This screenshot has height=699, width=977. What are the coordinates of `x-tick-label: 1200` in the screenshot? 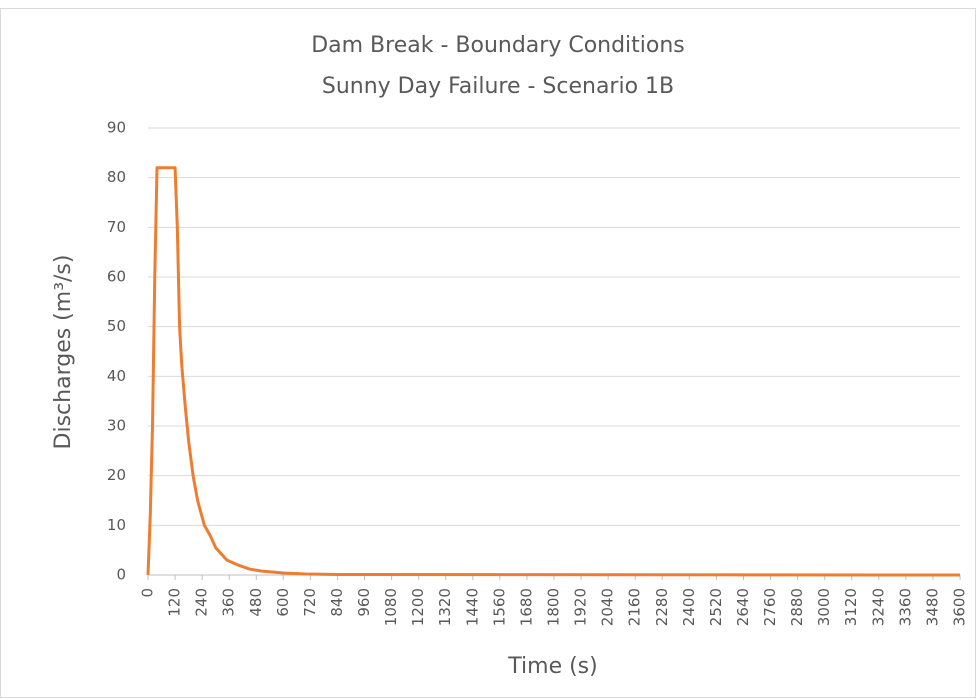 It's located at (418, 607).